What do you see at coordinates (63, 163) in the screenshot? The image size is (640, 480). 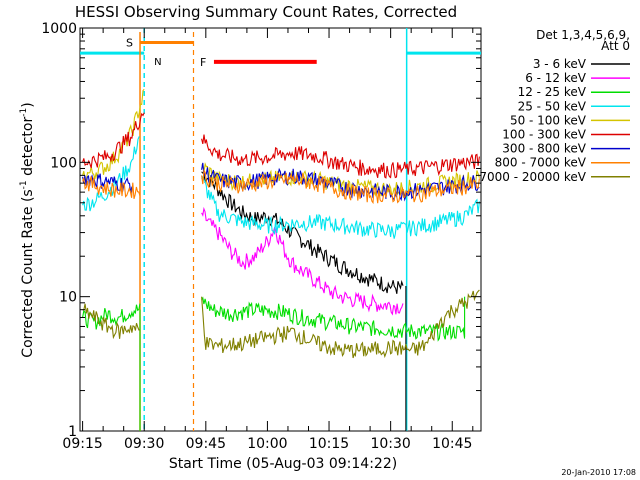 I see `y-tick-label: 100` at bounding box center [63, 163].